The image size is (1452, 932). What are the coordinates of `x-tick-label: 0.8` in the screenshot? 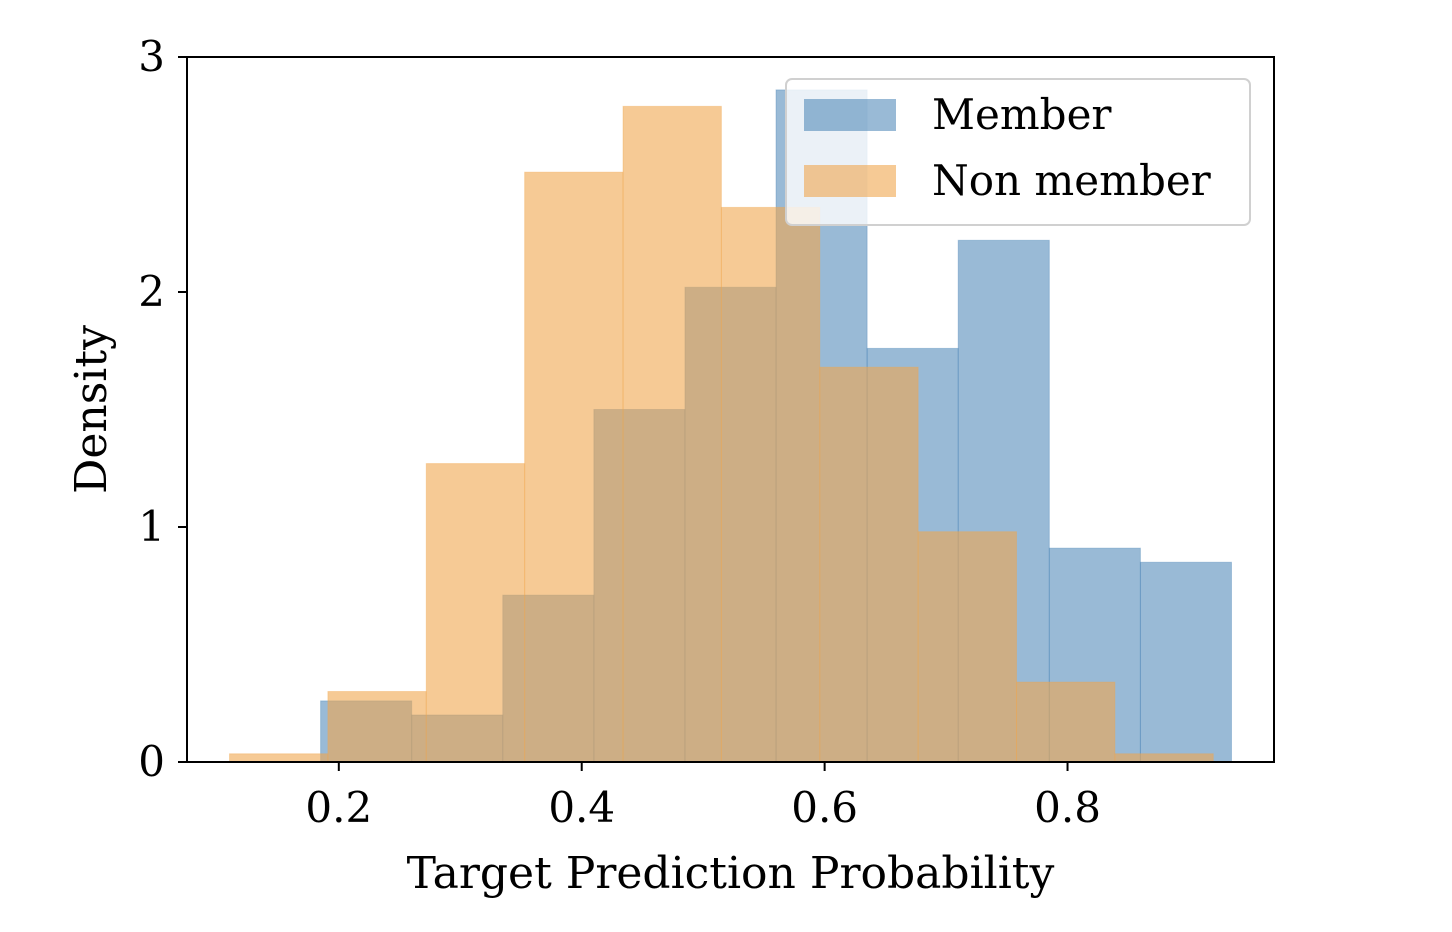 It's located at (1067, 807).